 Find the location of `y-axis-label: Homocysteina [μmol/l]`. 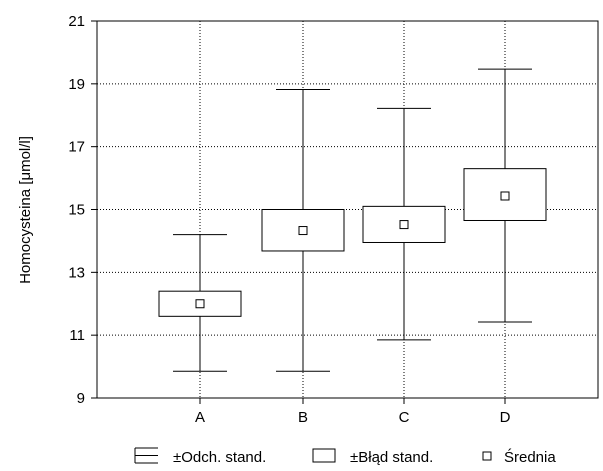

y-axis-label: Homocysteina [μmol/l] is located at coordinates (25, 210).